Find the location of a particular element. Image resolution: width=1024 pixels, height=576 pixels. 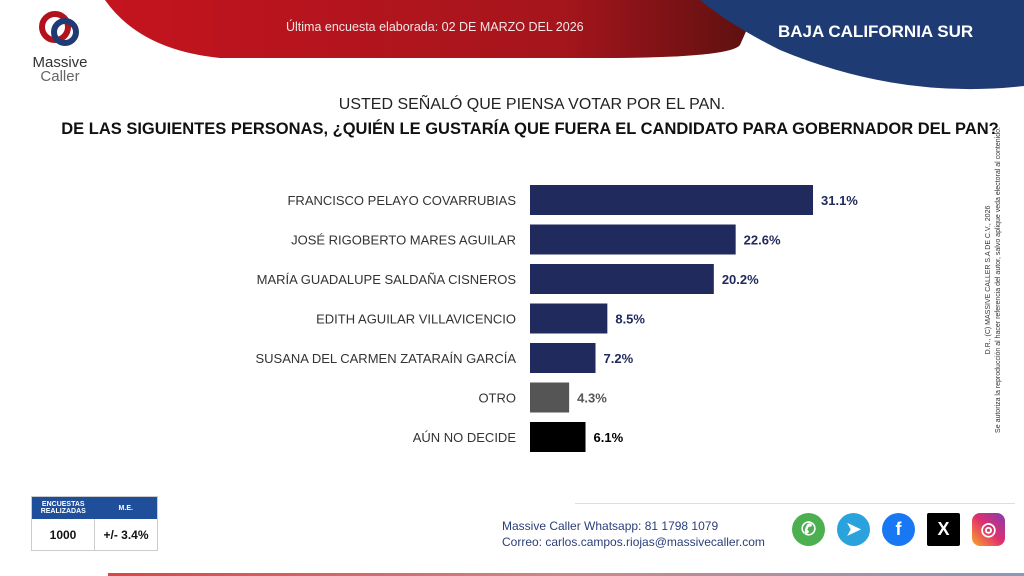

category-label: JOSÉ RIGOBERTO MARES AGUILAR is located at coordinates (403, 240).